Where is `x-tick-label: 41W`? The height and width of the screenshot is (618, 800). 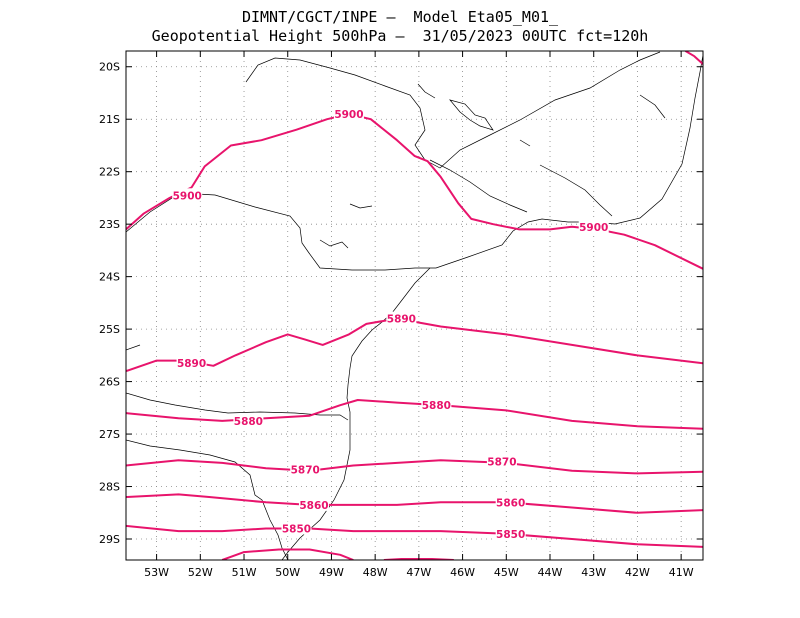
x-tick-label: 41W is located at coordinates (681, 572).